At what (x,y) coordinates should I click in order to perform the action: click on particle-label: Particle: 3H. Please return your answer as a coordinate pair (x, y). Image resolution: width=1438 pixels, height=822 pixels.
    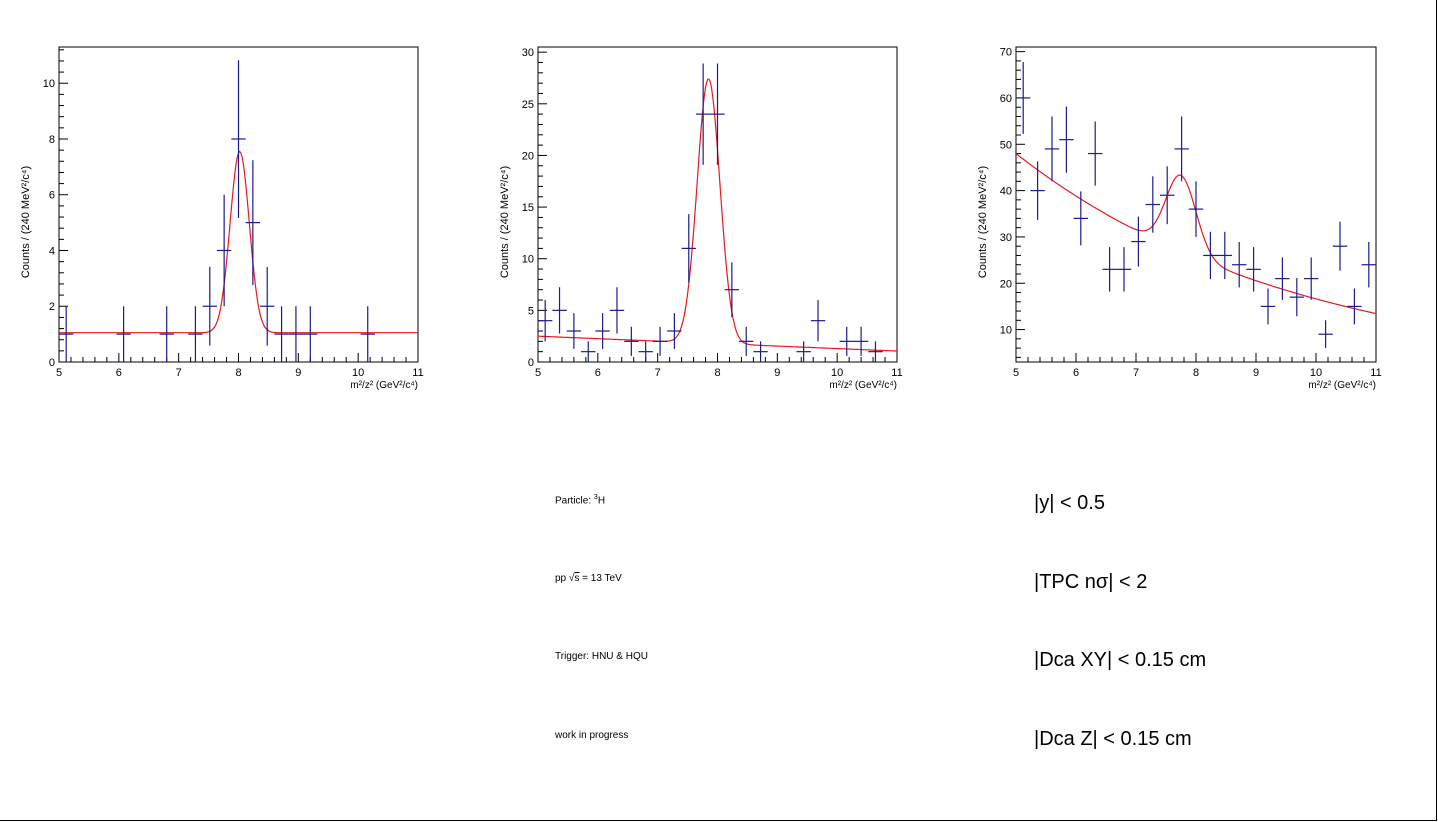
    Looking at the image, I should click on (580, 500).